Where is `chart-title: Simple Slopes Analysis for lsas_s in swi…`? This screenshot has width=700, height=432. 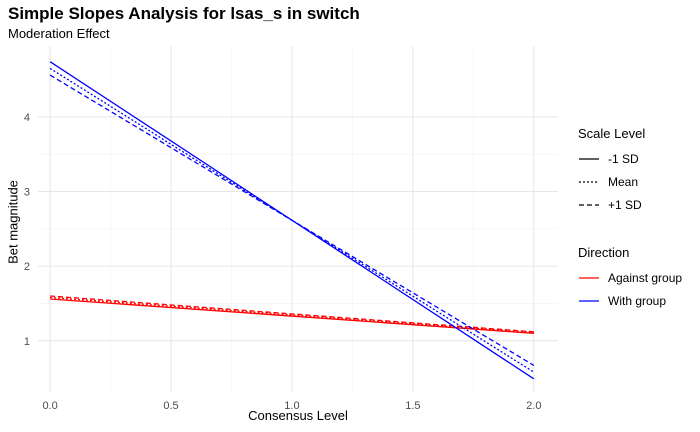 chart-title: Simple Slopes Analysis for lsas_s in swi… is located at coordinates (184, 13).